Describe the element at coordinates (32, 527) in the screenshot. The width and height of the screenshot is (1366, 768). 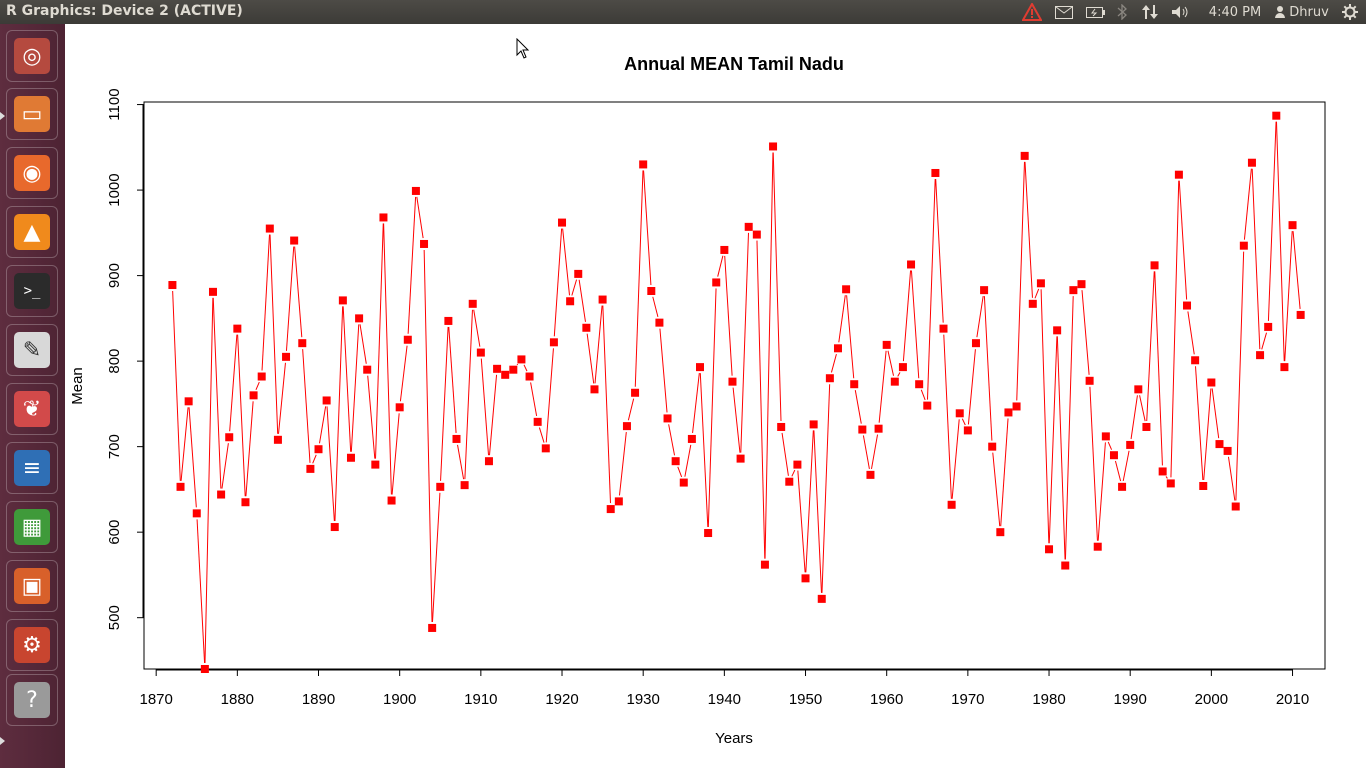
I see `launcher-calc: ▦` at that location.